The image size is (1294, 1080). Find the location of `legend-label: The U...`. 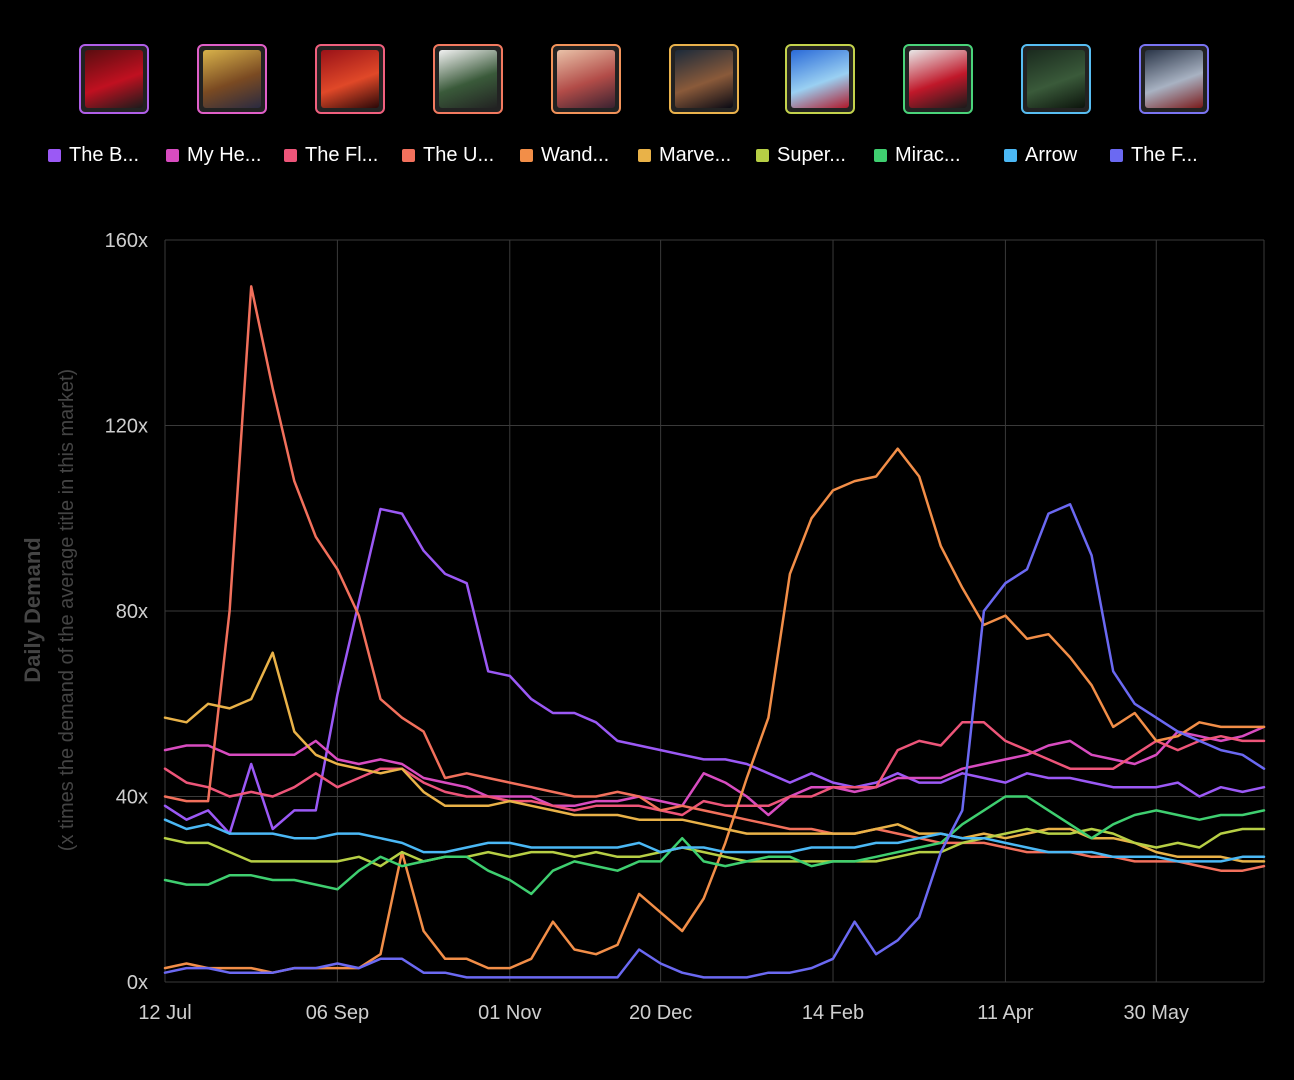

legend-label: The U... is located at coordinates (459, 154).